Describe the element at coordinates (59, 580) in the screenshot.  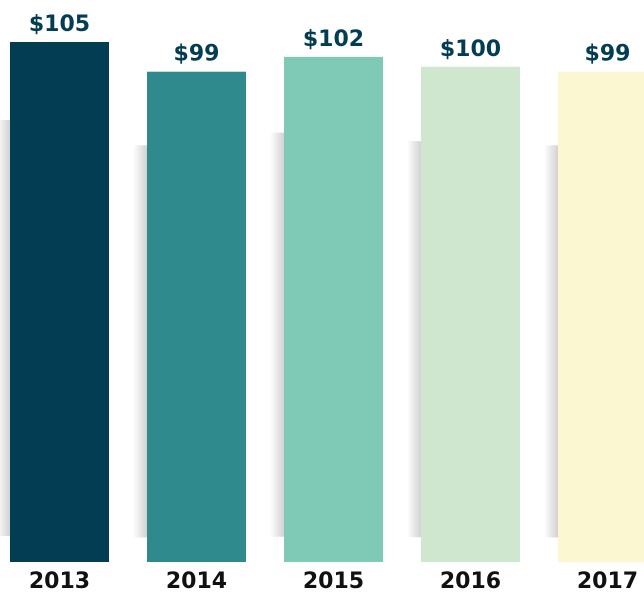
I see `x-tick-label: 2013` at that location.